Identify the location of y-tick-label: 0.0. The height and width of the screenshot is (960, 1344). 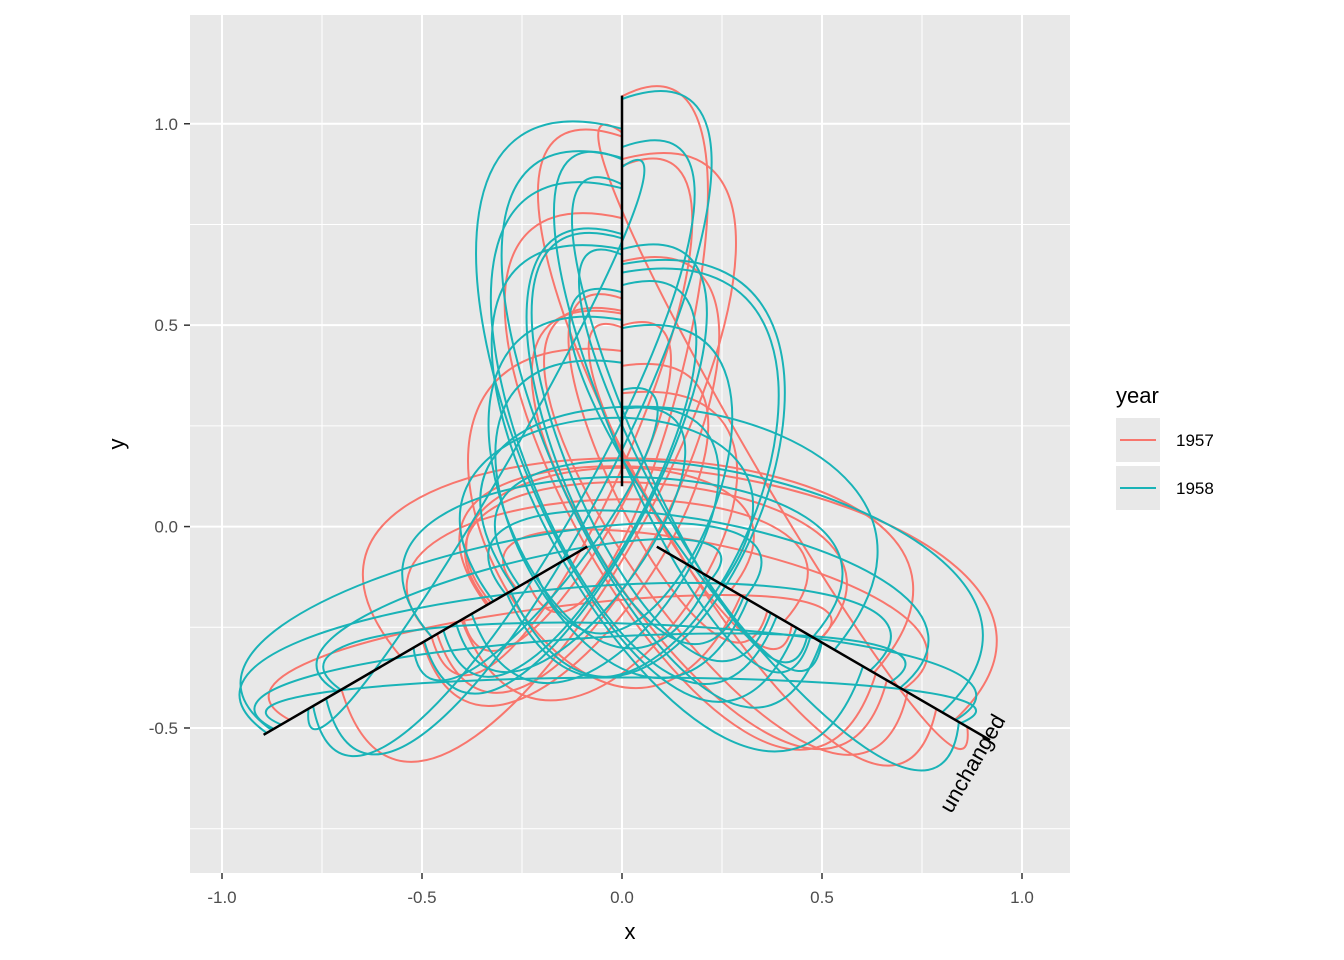
(166, 527).